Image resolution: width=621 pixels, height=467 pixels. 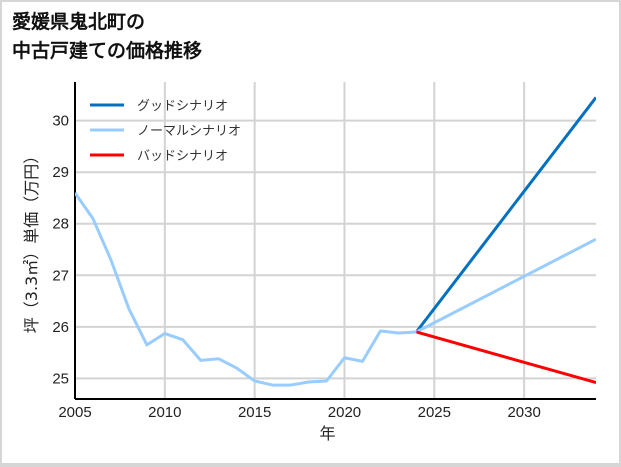 I want to click on x-tick-label: 2030, so click(x=523, y=412).